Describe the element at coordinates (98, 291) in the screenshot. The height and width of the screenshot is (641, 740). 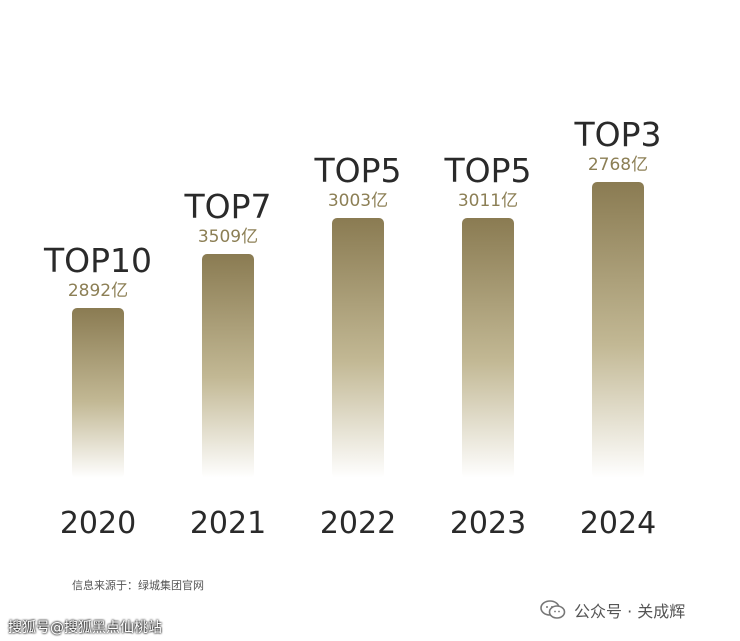
I see `value-label-2020: 2892亿` at that location.